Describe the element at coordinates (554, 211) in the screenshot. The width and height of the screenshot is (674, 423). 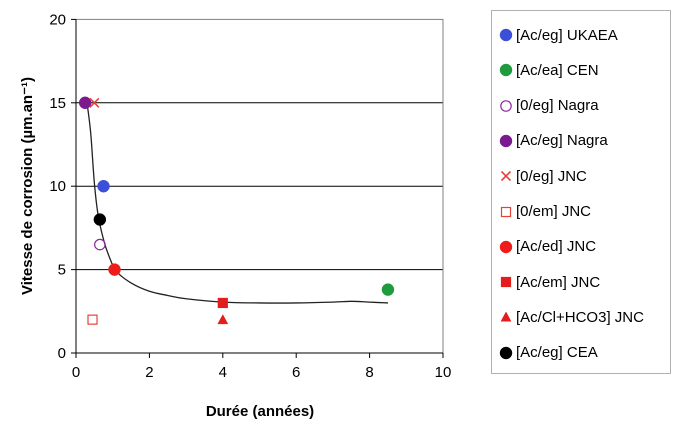
I see `legend-label: [0/em] JNC` at that location.